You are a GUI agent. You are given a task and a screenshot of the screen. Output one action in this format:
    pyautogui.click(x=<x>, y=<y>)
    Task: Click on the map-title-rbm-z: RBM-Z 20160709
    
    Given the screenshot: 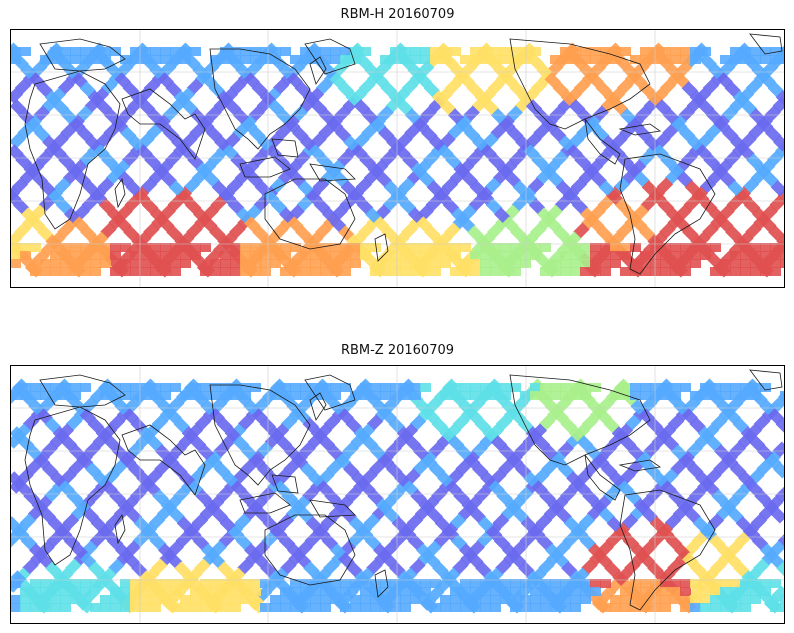 What is the action you would take?
    pyautogui.click(x=397, y=350)
    